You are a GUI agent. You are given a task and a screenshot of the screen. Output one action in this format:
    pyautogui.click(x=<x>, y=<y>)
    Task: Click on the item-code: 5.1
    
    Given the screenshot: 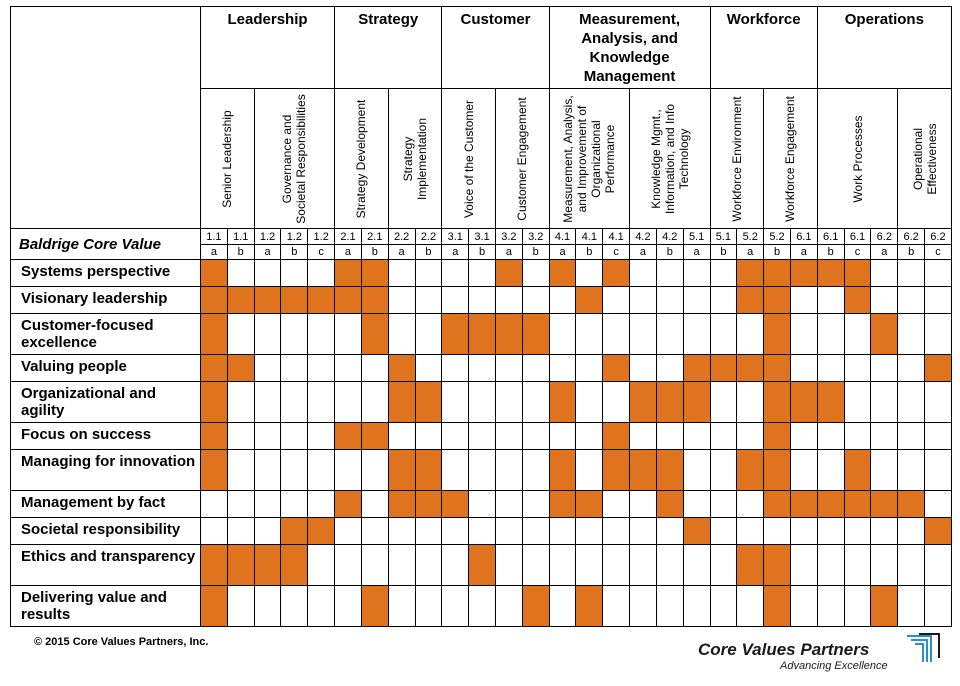 What is the action you would take?
    pyautogui.click(x=723, y=236)
    